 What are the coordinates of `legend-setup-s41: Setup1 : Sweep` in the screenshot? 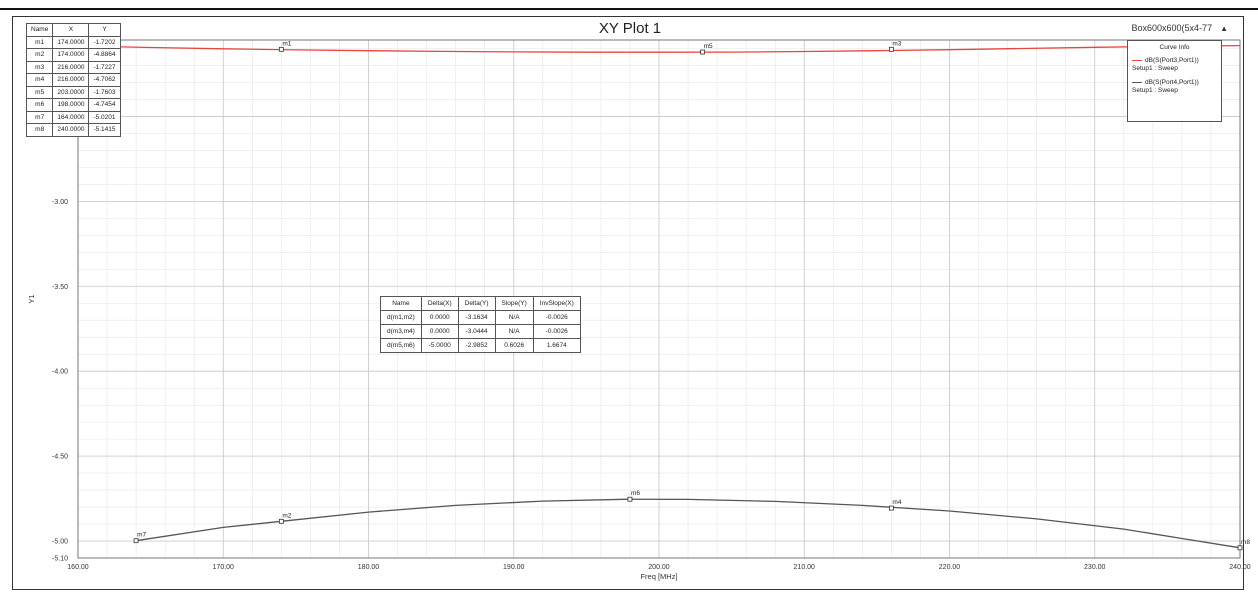 It's located at (1155, 90).